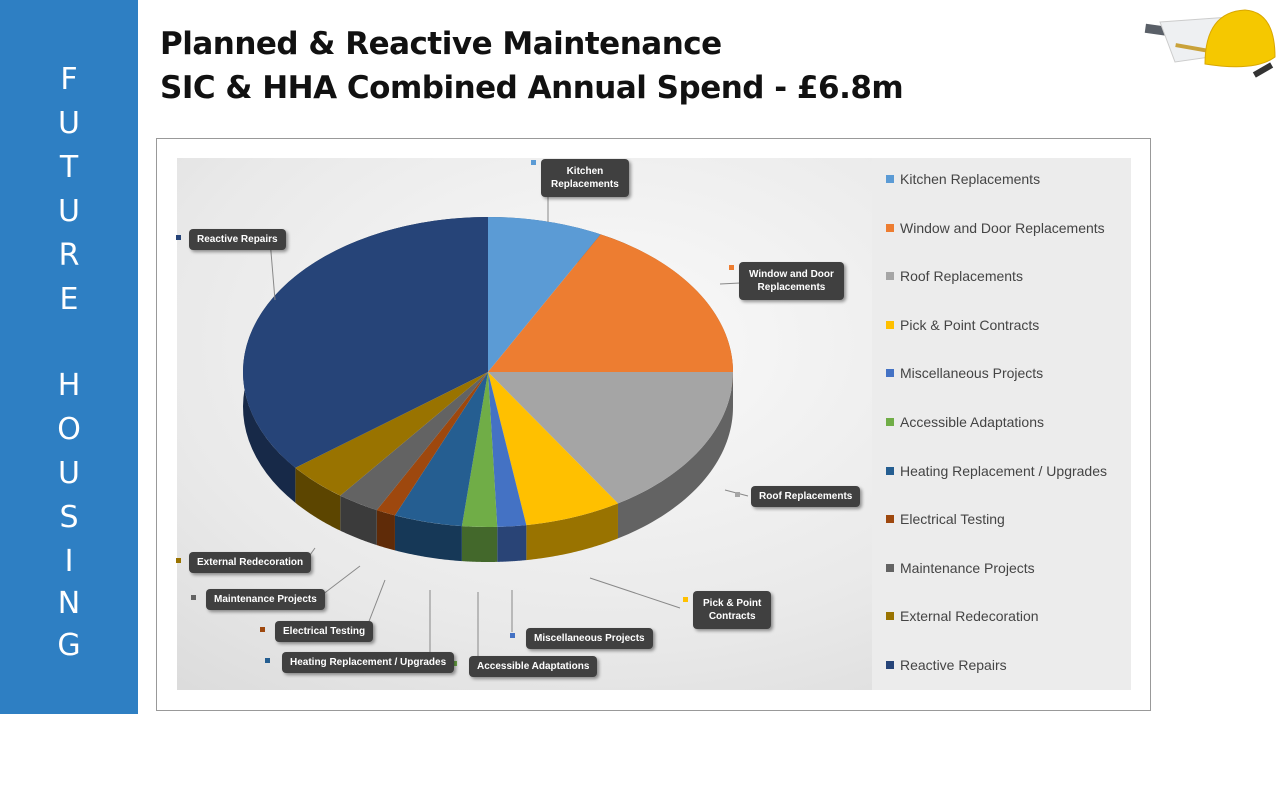 This screenshot has height=805, width=1280. What do you see at coordinates (69, 645) in the screenshot?
I see `sidebar-letter: G` at bounding box center [69, 645].